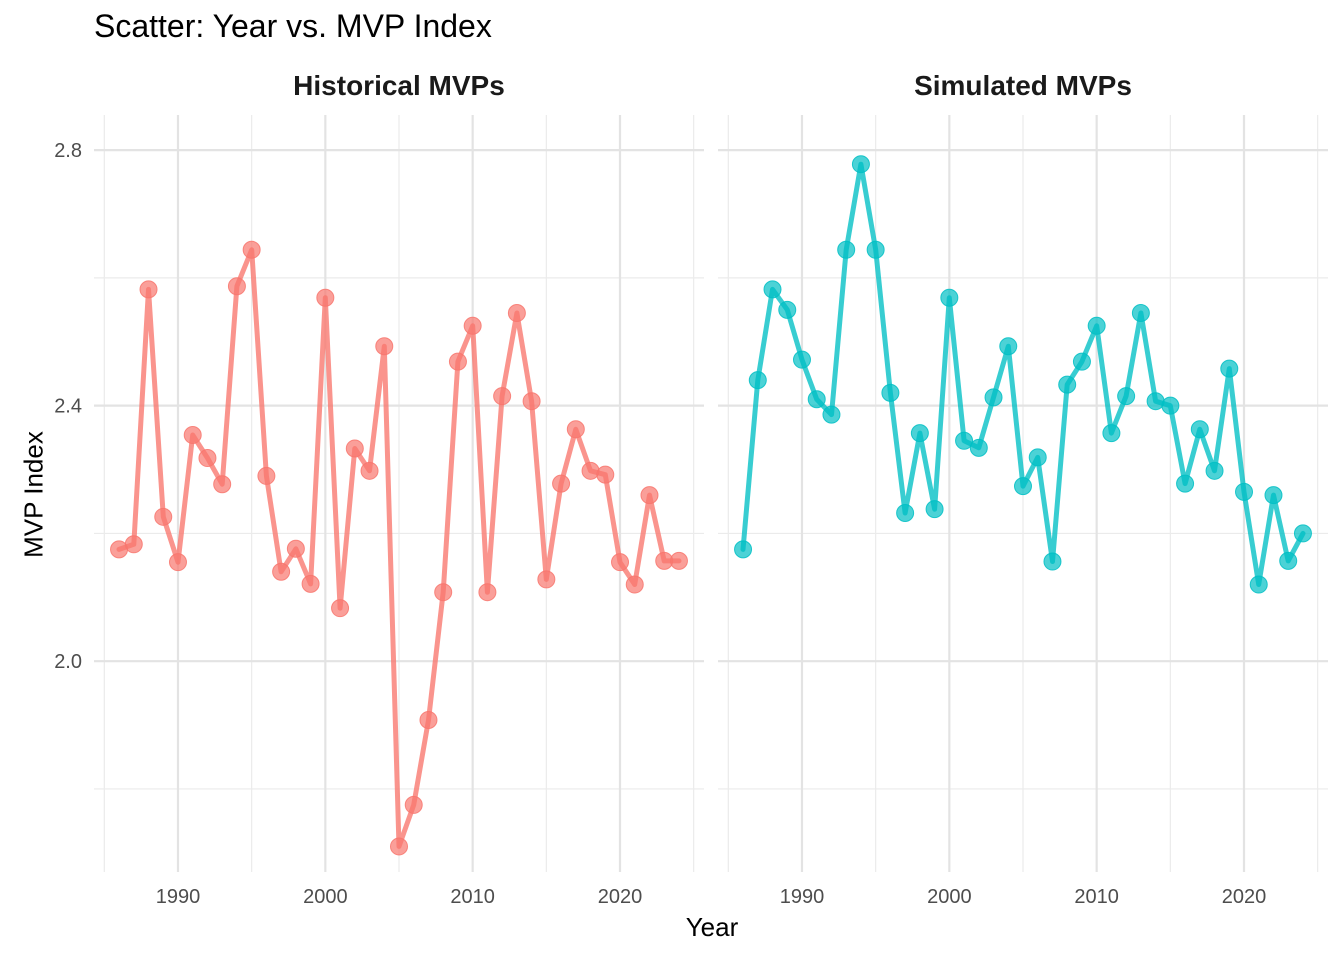  I want to click on chart-title: Scatter: Year vs. MVP Index, so click(293, 26).